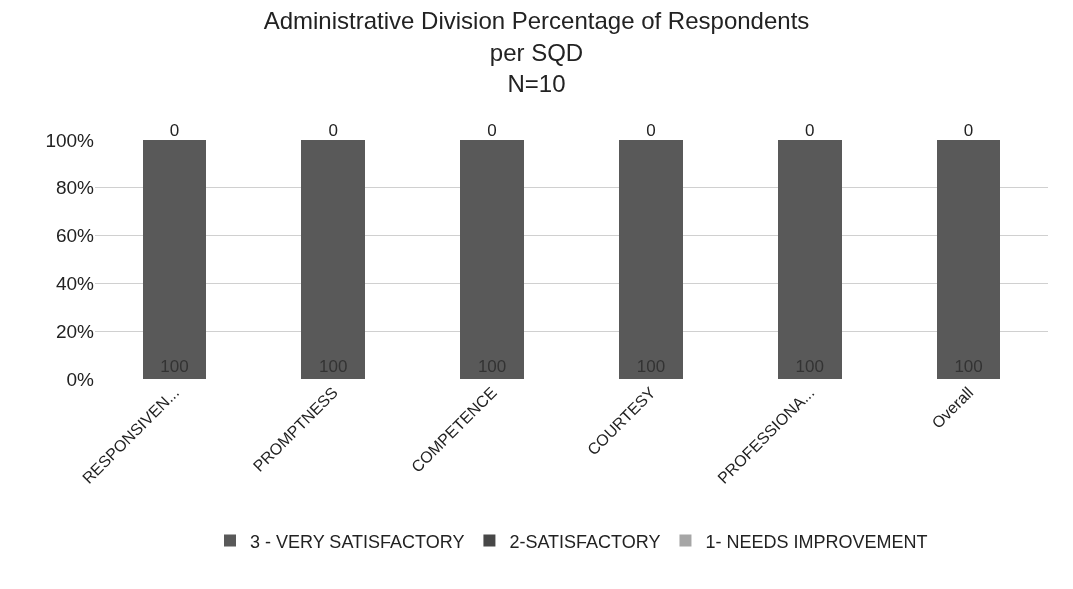  What do you see at coordinates (75, 236) in the screenshot?
I see `y-tick-label: 60%` at bounding box center [75, 236].